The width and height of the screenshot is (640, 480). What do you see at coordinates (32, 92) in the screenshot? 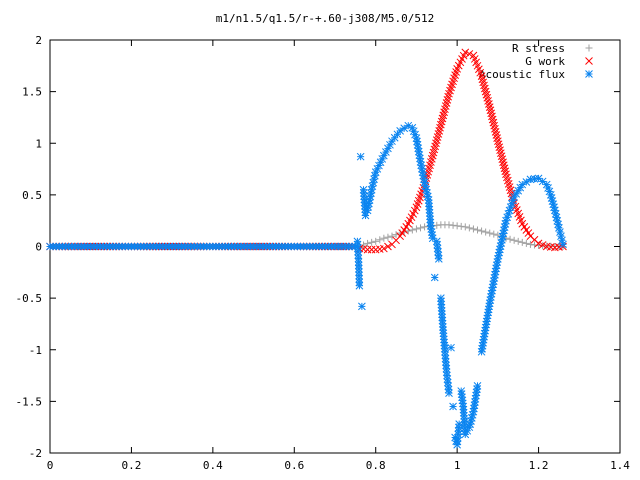
I see `y-tick-label: 1.5` at bounding box center [32, 92].